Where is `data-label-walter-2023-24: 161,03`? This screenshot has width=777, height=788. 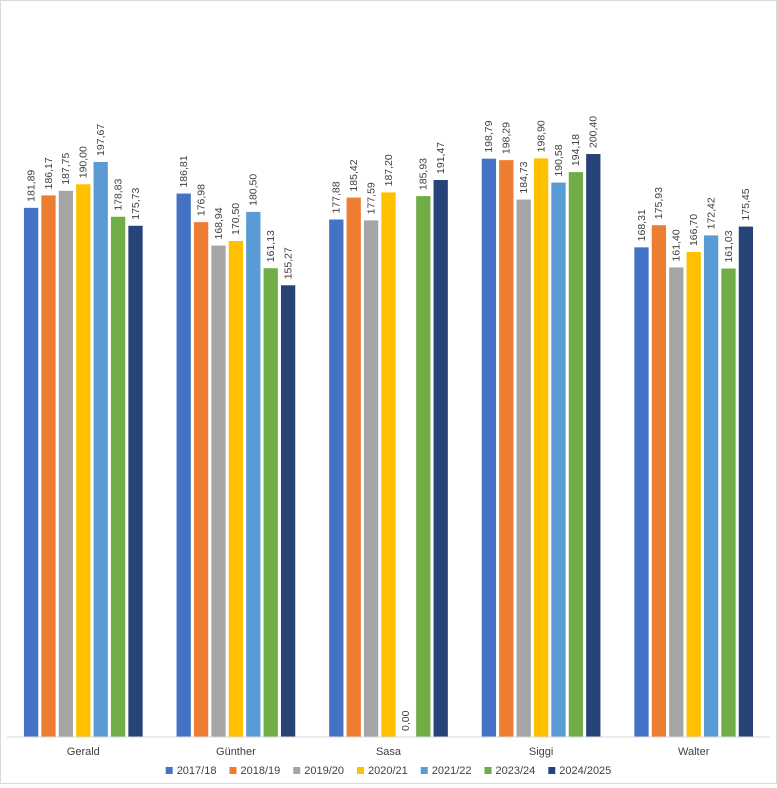 data-label-walter-2023-24: 161,03 is located at coordinates (729, 246).